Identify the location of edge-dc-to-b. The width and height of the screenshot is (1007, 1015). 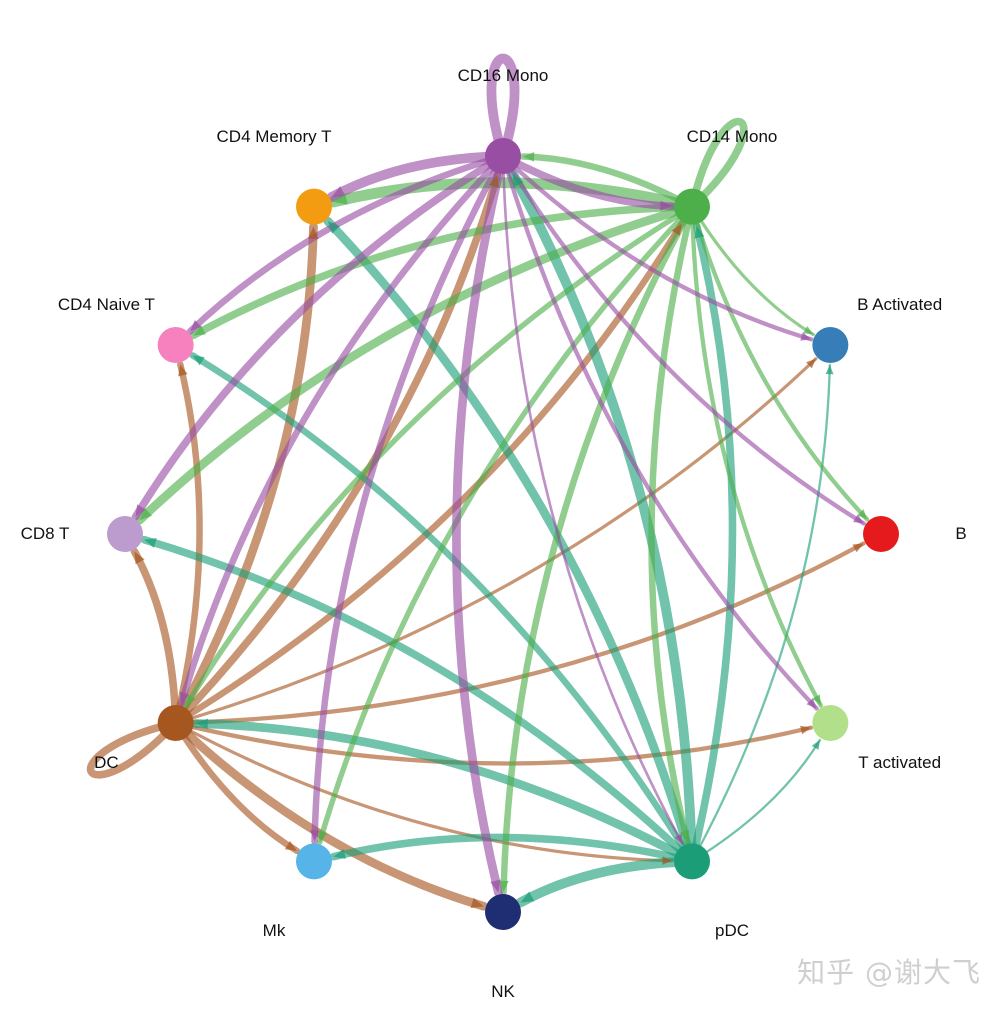
(519, 633).